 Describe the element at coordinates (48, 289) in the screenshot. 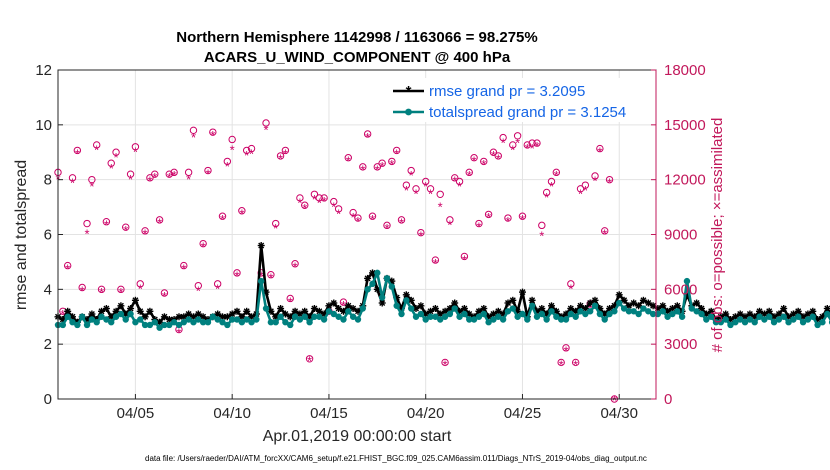

I see `y-tick-label: 4` at that location.